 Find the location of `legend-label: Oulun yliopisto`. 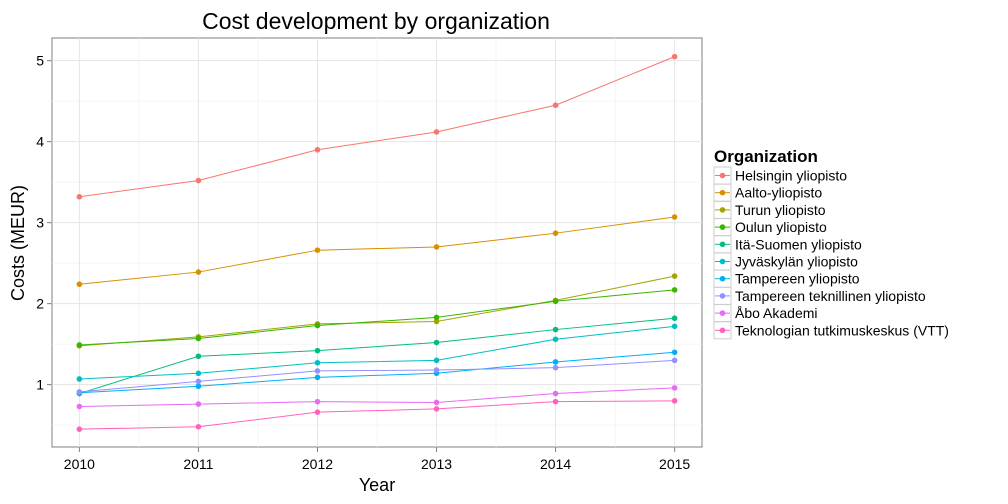

legend-label: Oulun yliopisto is located at coordinates (781, 227).